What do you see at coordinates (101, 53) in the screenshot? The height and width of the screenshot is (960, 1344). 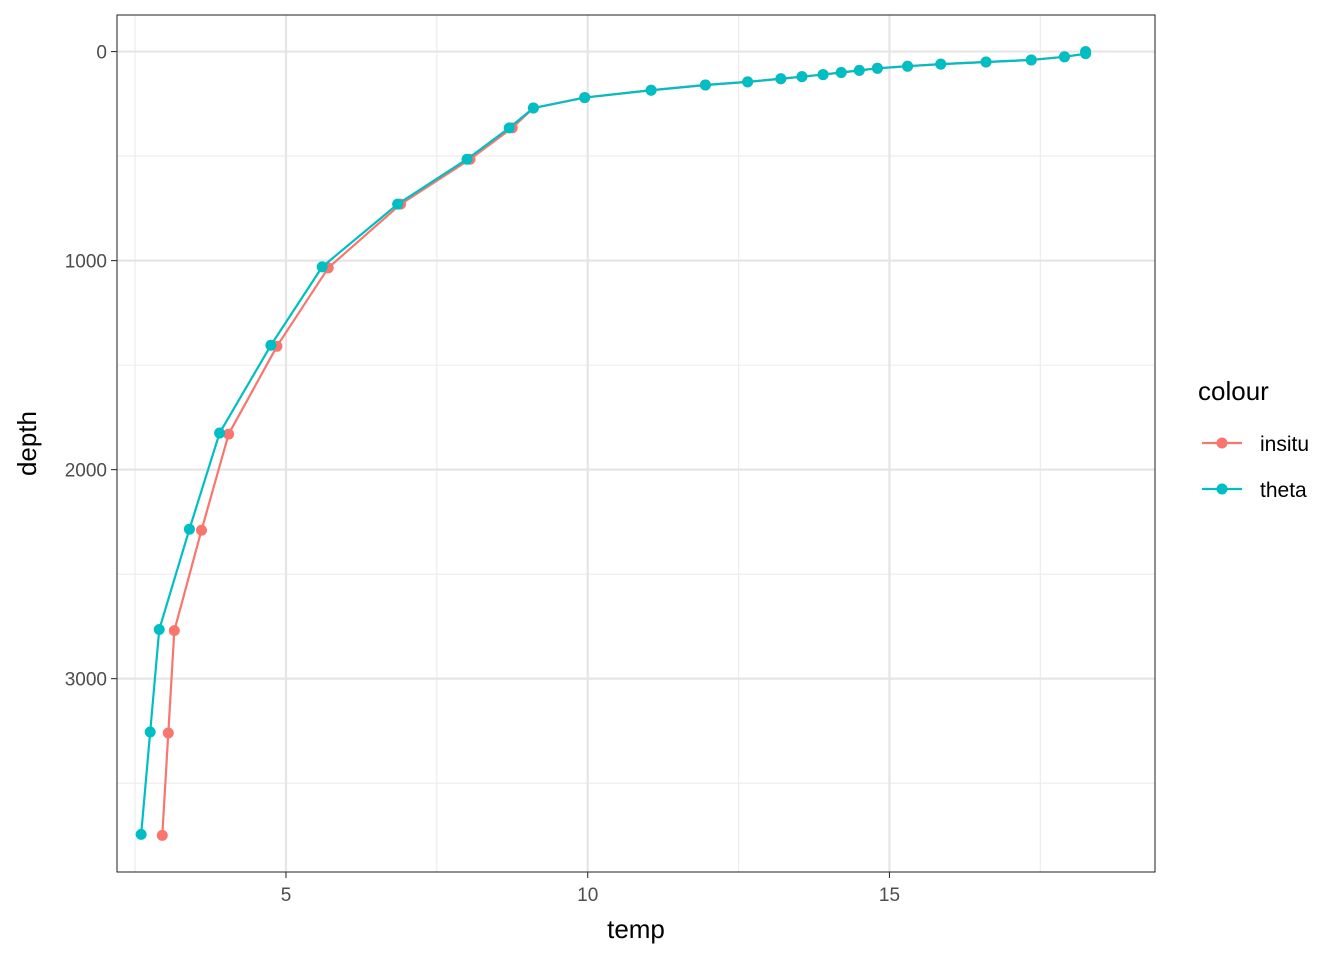 I see `y-tick-label: 0` at bounding box center [101, 53].